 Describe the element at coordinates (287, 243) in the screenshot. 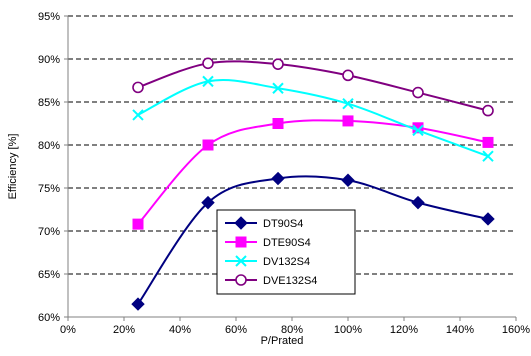

I see `legend-label: DTE90S4` at that location.